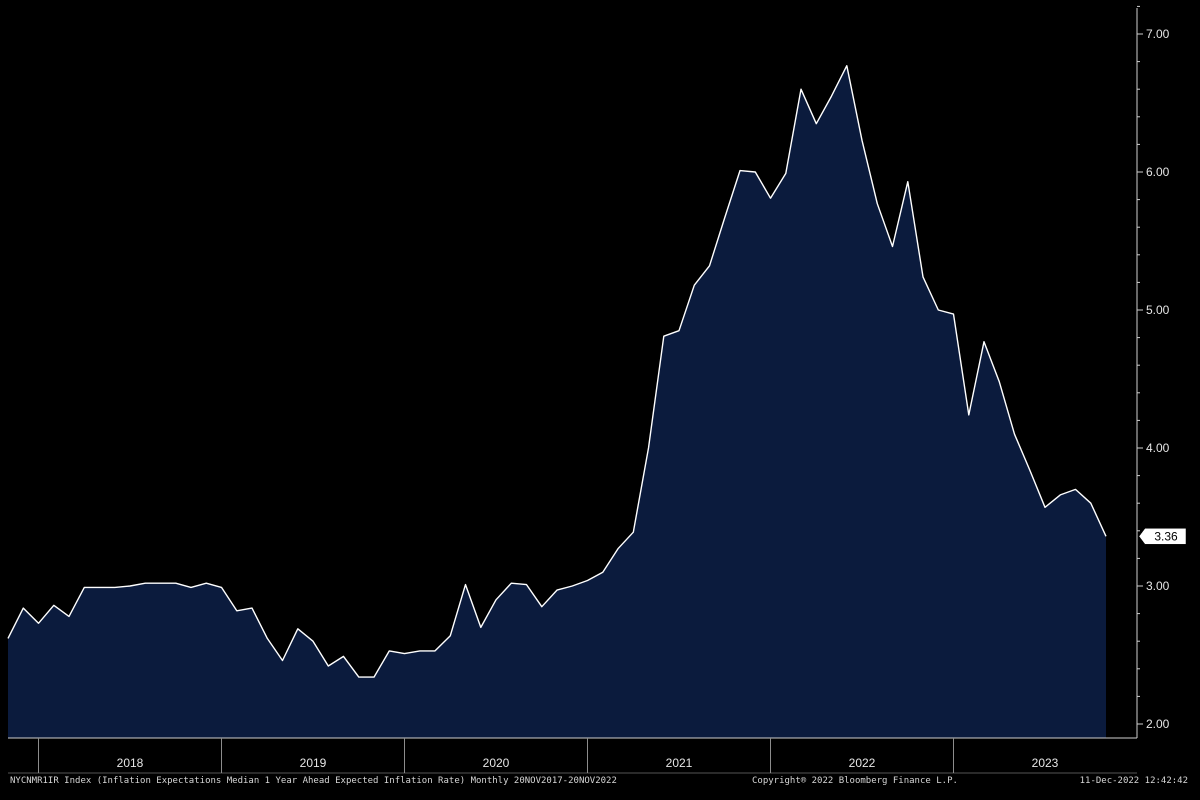 The height and width of the screenshot is (800, 1200). I want to click on y-tick-label: 6.00, so click(1158, 172).